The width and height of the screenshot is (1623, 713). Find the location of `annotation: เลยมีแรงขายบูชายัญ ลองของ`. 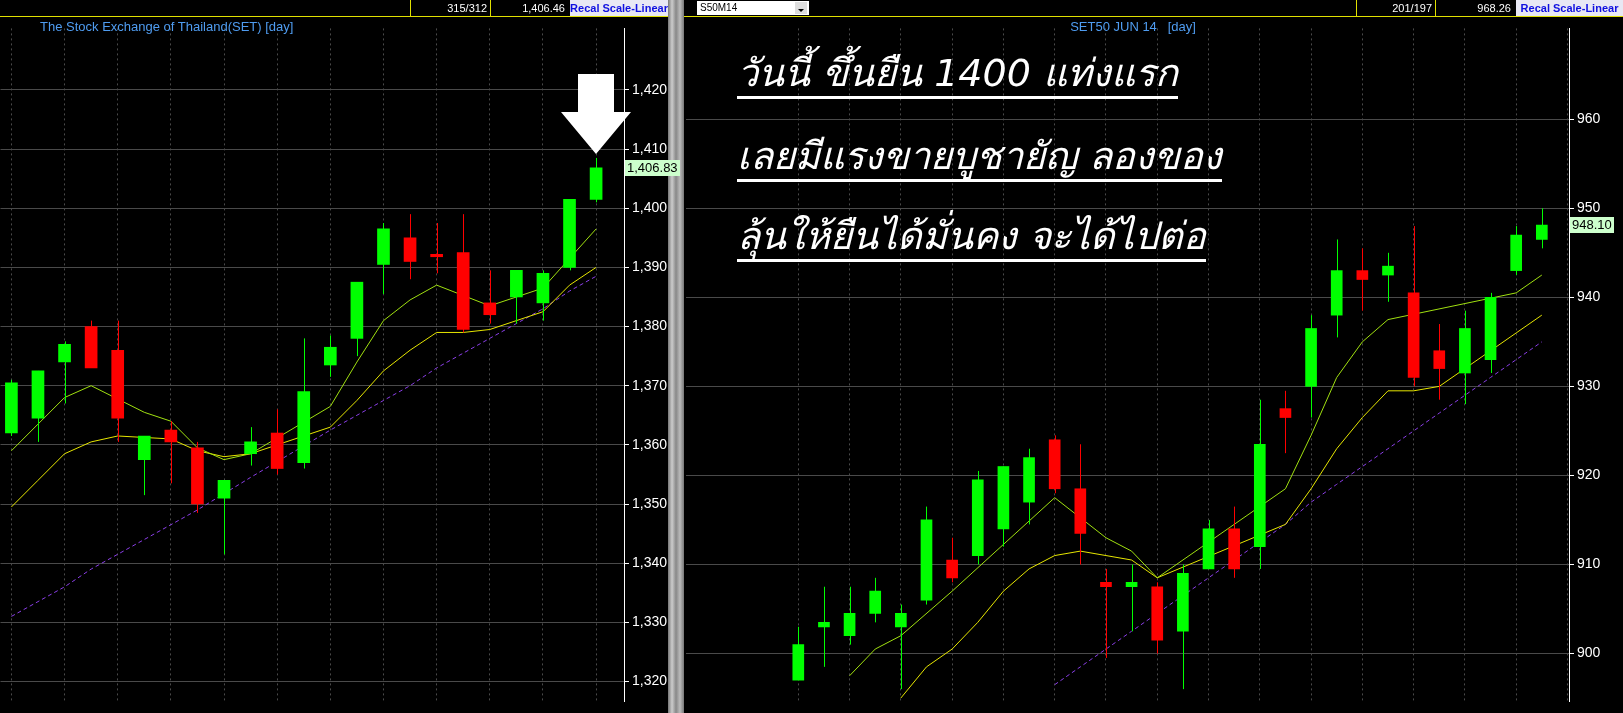

annotation: เลยมีแรงขายบูชายัญ ลองของ is located at coordinates (980, 157).